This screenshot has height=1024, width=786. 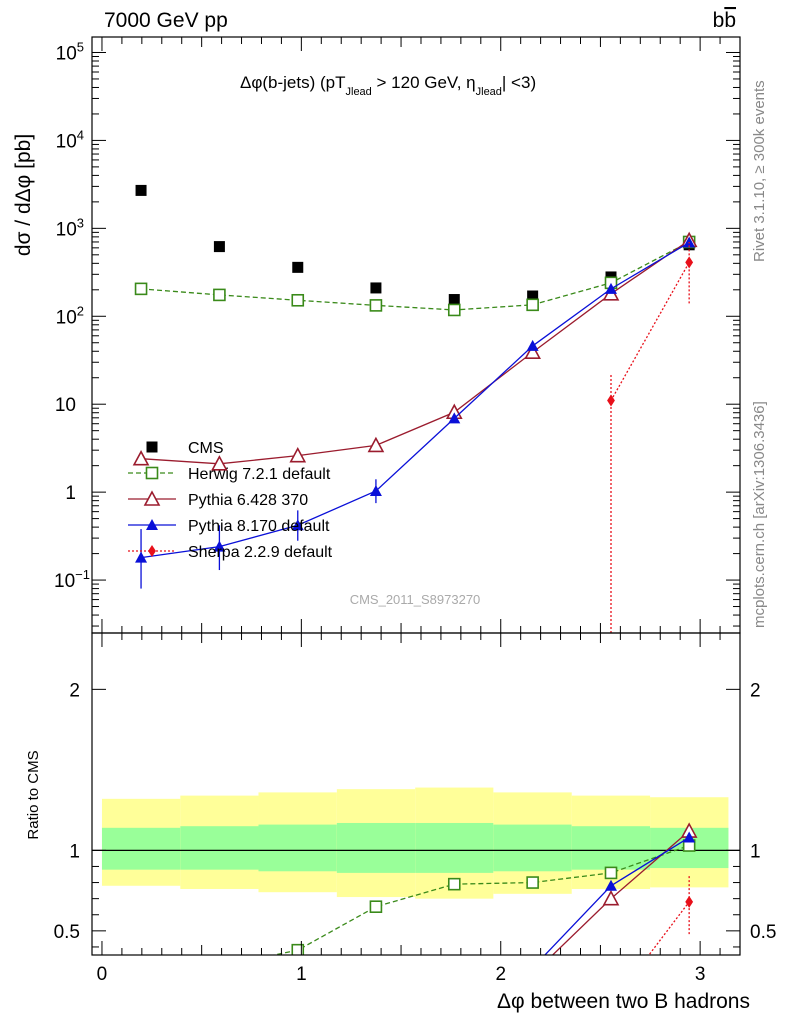 I want to click on sherpa-2-2-9-default-ratio-line, so click(x=669, y=928).